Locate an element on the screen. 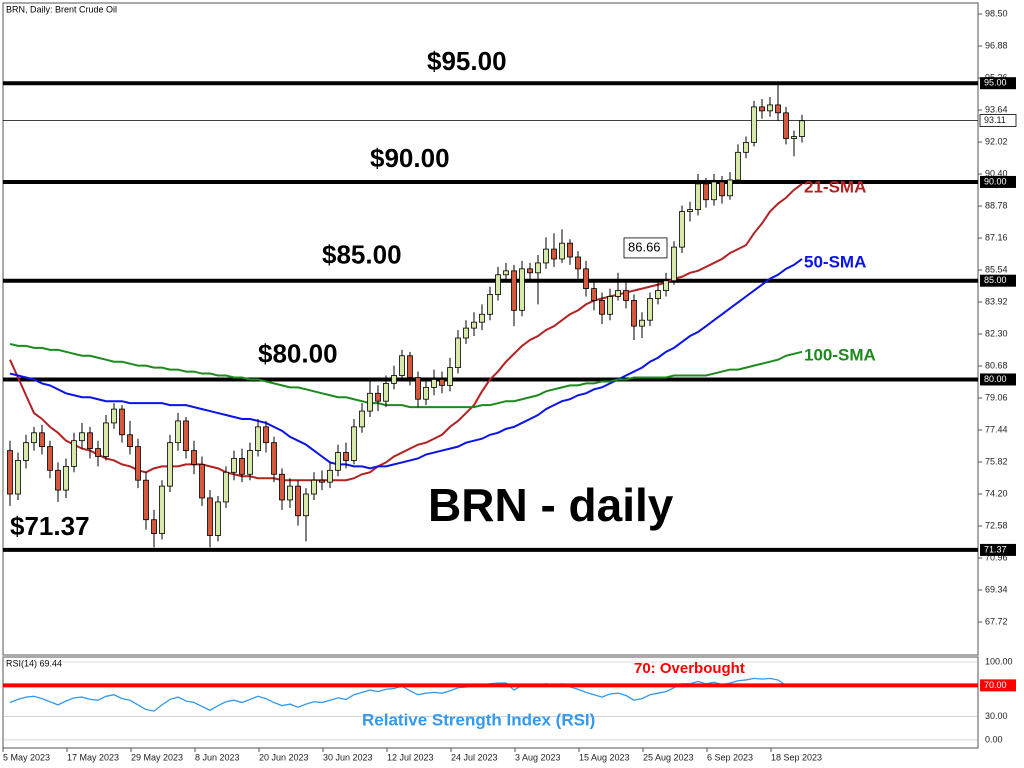  level-annotation: $80.00 is located at coordinates (298, 353).